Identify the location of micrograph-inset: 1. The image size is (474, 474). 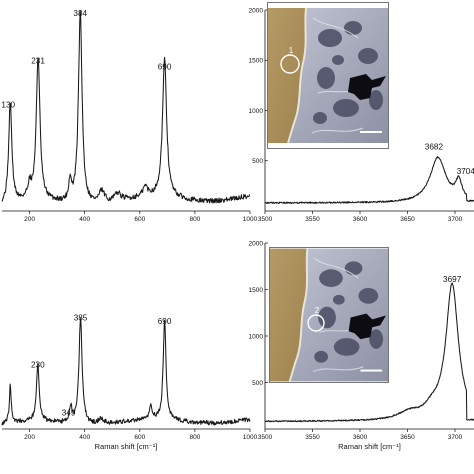
(328, 75).